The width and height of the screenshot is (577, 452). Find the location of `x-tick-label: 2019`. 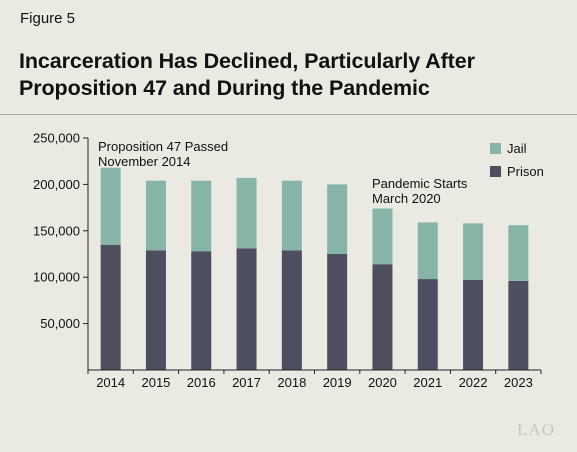

x-tick-label: 2019 is located at coordinates (337, 382).